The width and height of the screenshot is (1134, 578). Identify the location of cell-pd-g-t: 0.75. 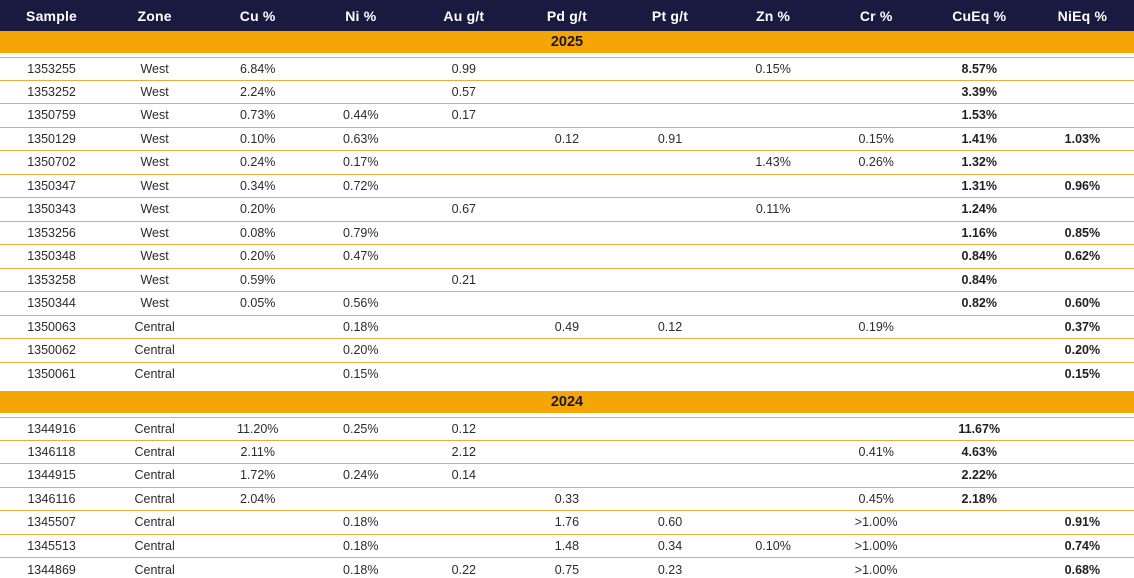
(567, 568).